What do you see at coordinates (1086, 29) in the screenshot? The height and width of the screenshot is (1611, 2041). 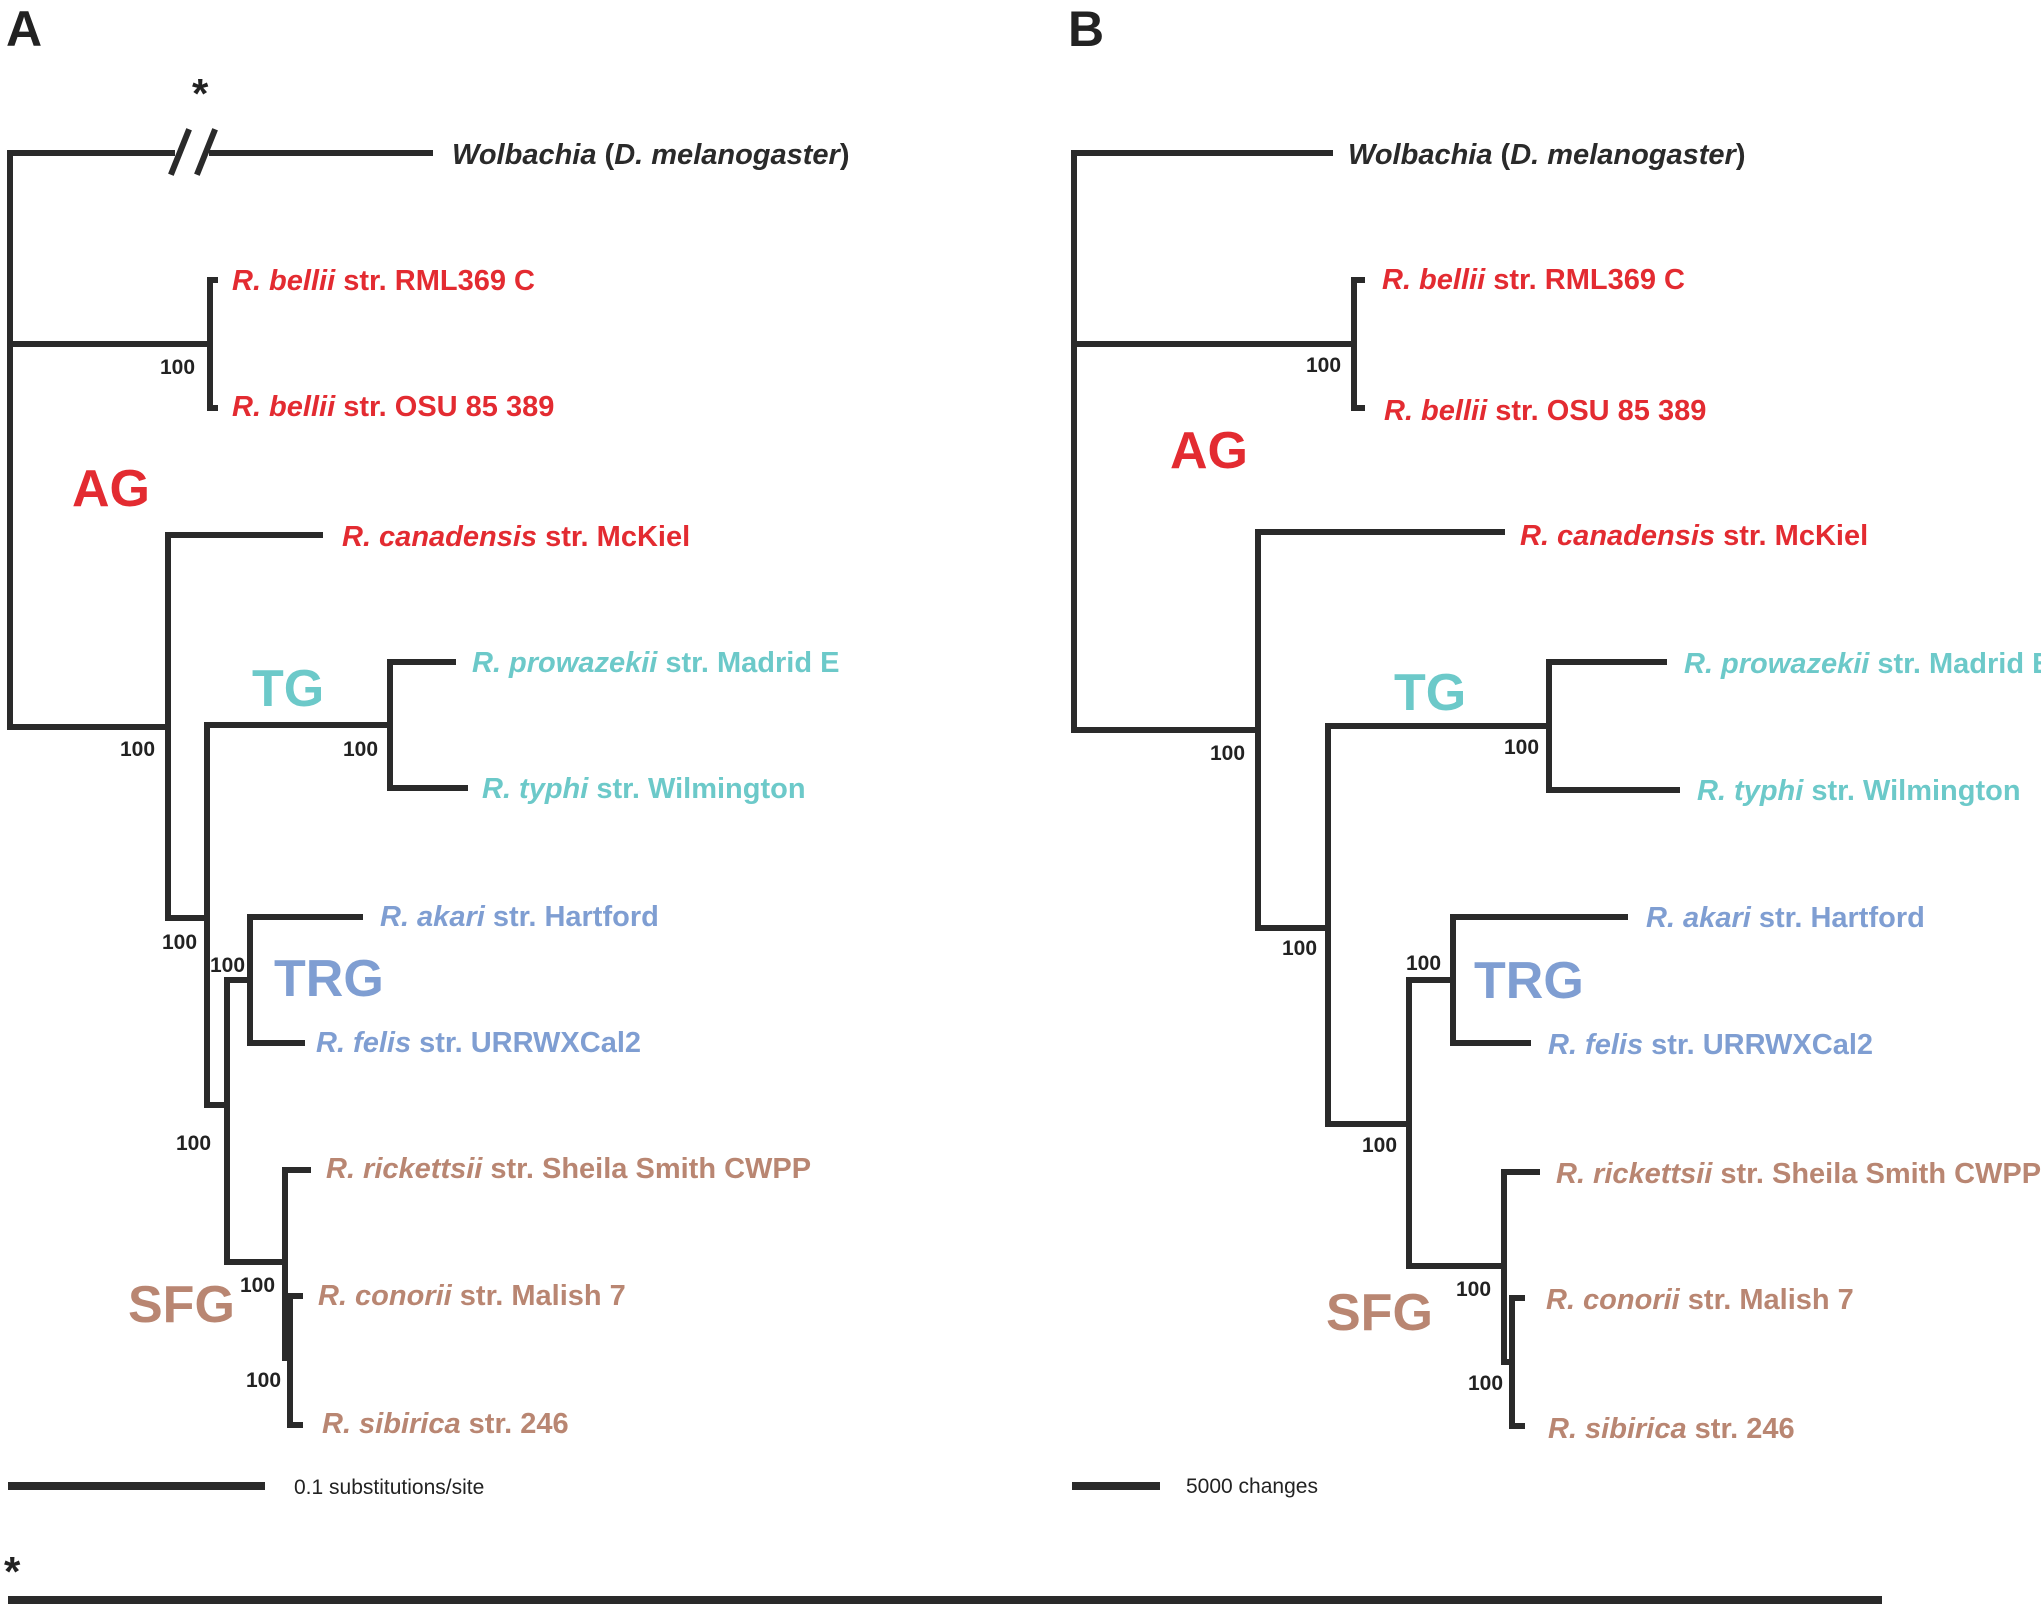 I see `panel-b-label: B` at bounding box center [1086, 29].